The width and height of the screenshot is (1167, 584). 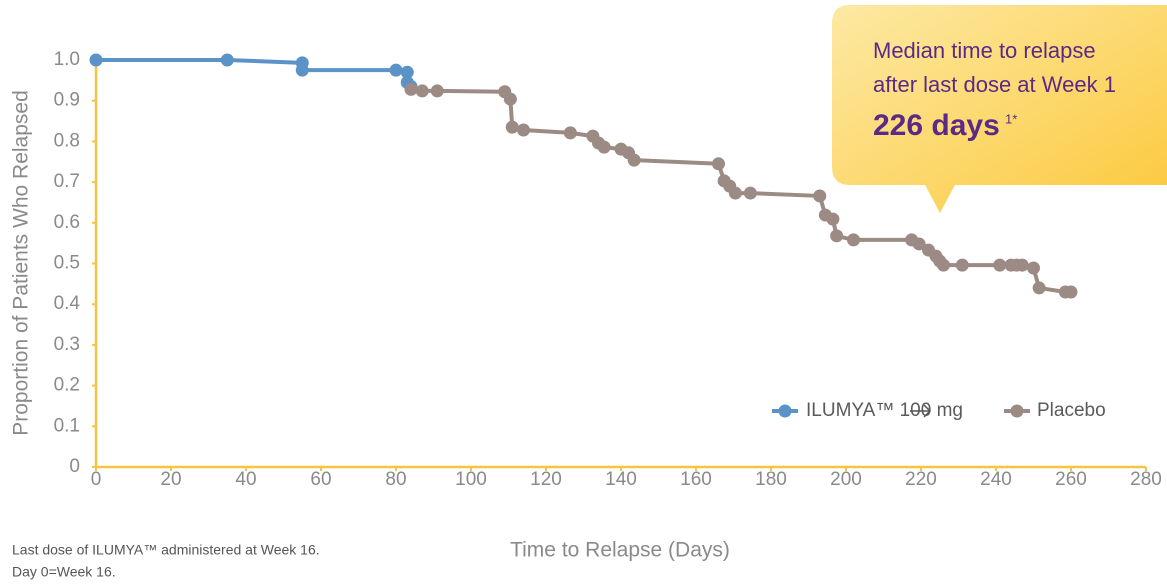 I want to click on callout-box, so click(x=999, y=109).